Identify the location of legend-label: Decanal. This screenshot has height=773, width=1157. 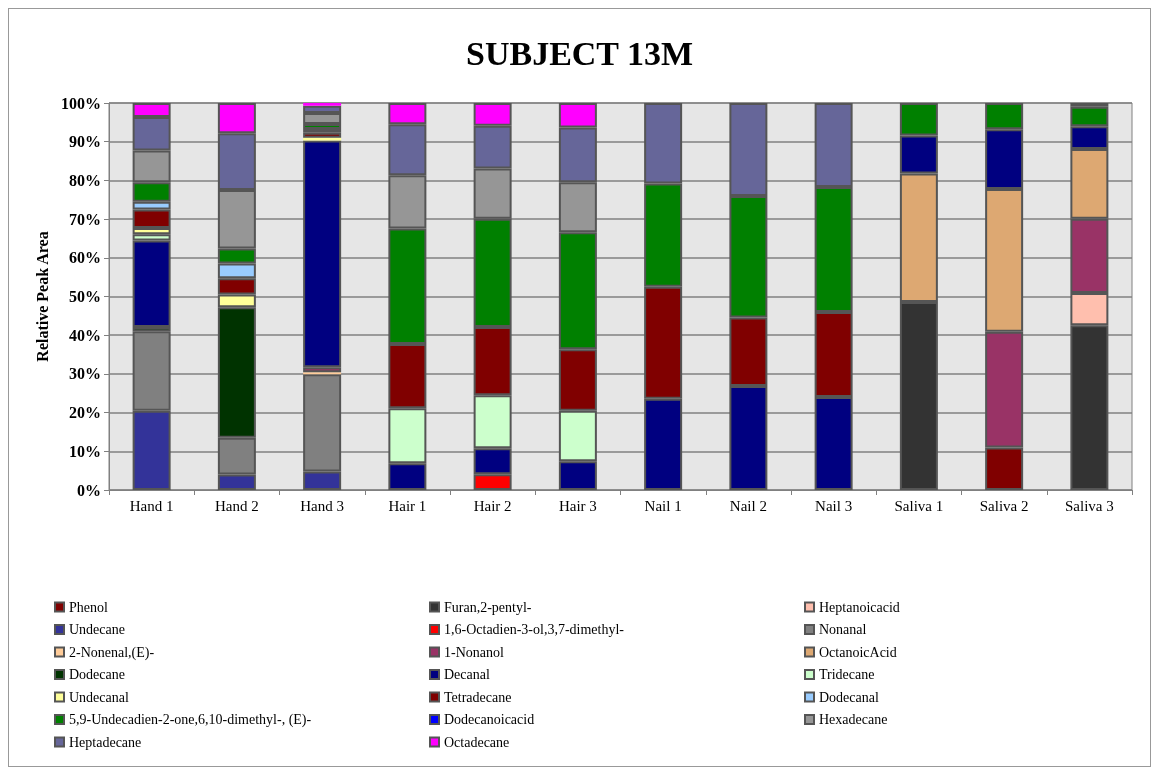
(467, 674).